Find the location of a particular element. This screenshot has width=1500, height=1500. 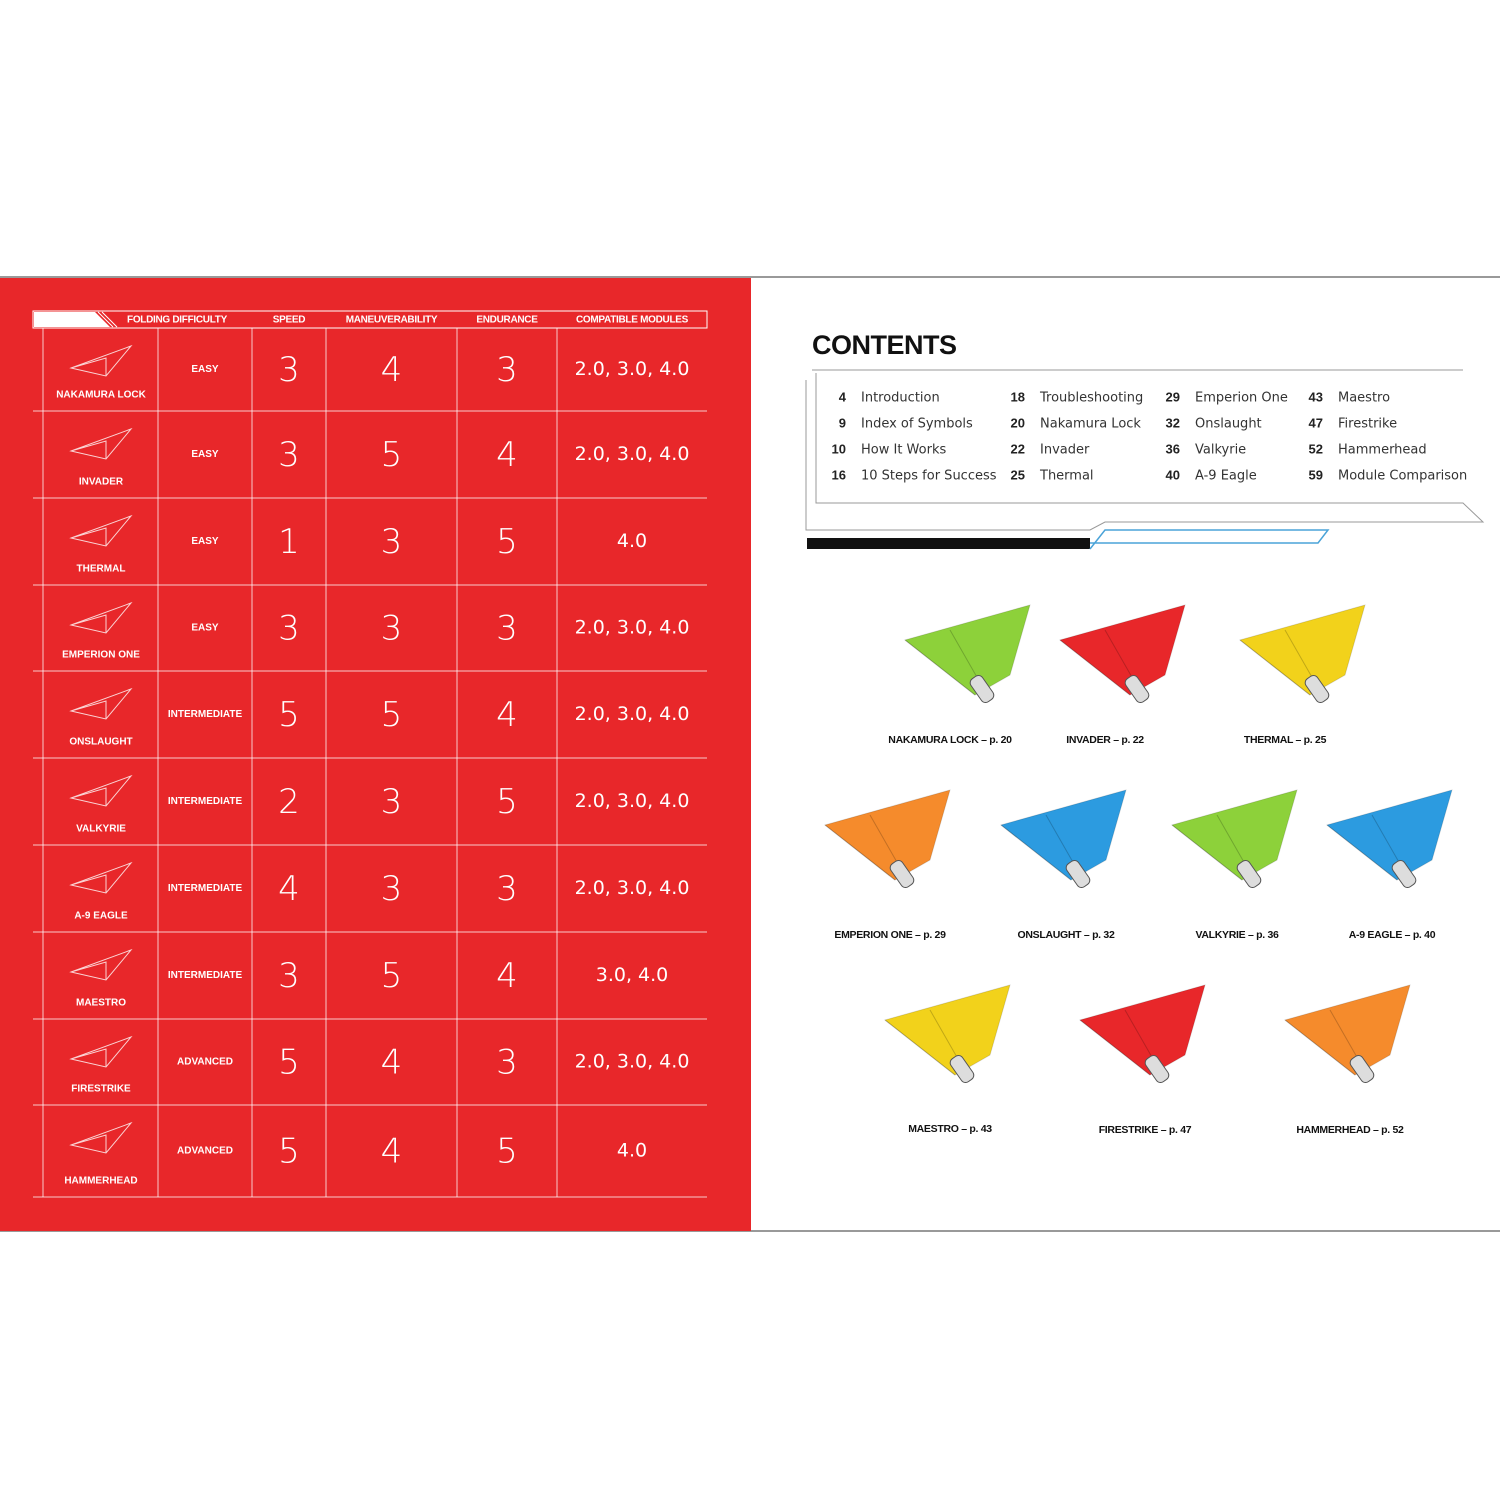

plane-name: VALKYRIE is located at coordinates (101, 829).